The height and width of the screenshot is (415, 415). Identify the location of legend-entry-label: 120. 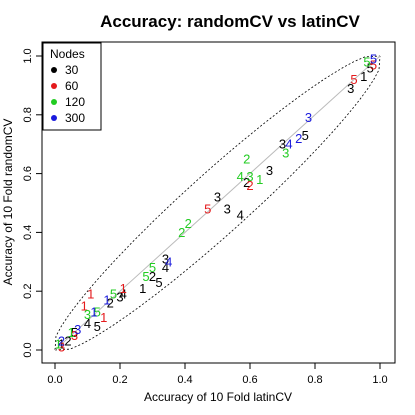
(75, 102).